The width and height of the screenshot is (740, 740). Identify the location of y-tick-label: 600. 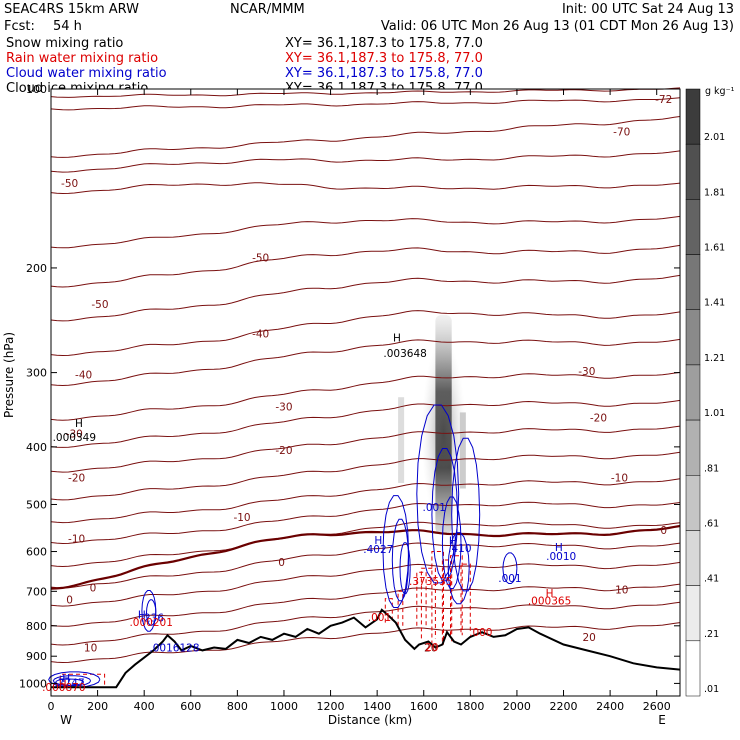
(36, 552).